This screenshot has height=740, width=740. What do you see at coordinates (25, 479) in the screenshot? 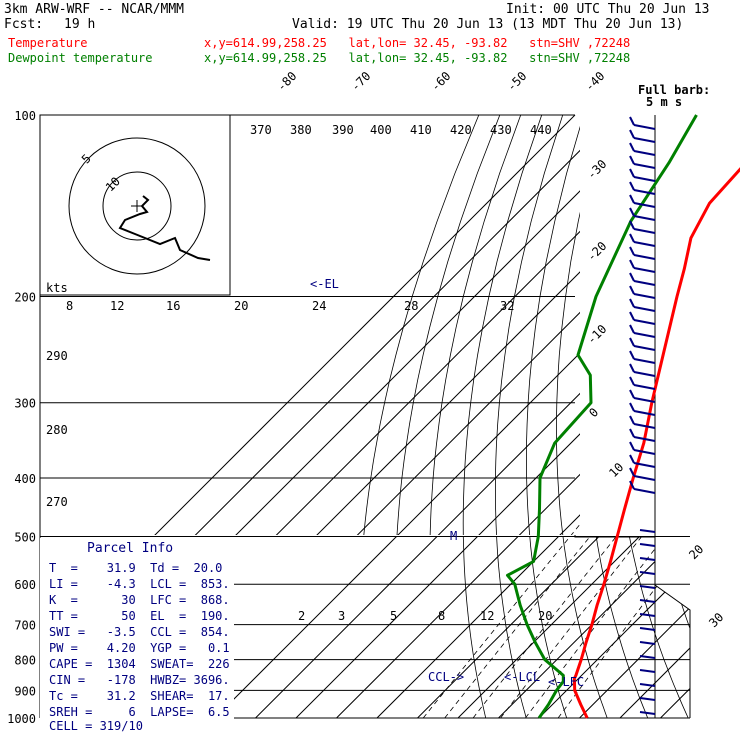
I see `pressure-tick-label: 400` at bounding box center [25, 479].